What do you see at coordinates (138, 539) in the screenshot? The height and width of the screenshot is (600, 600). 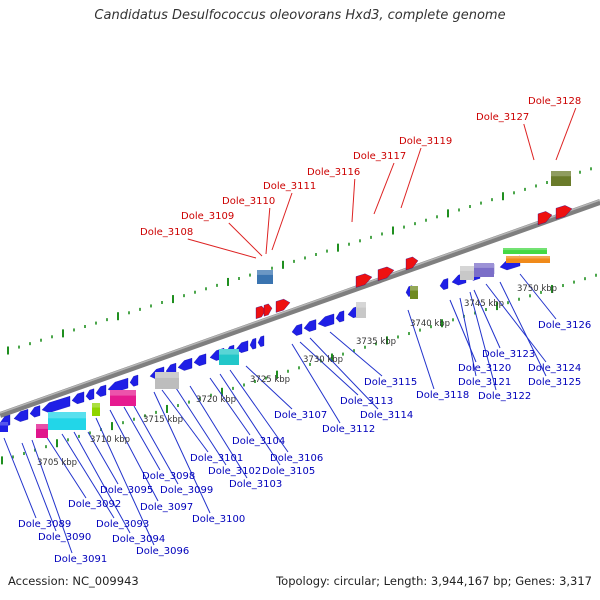 I see `gene-label: Dole_3094` at bounding box center [138, 539].